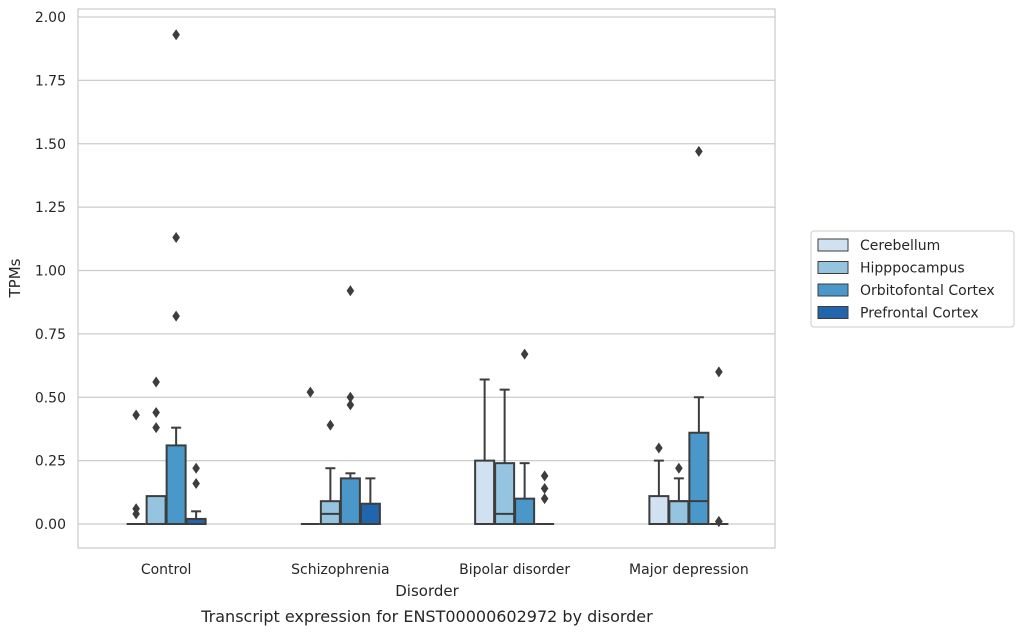  What do you see at coordinates (50, 145) in the screenshot?
I see `y-tick-label: 1.50` at bounding box center [50, 145].